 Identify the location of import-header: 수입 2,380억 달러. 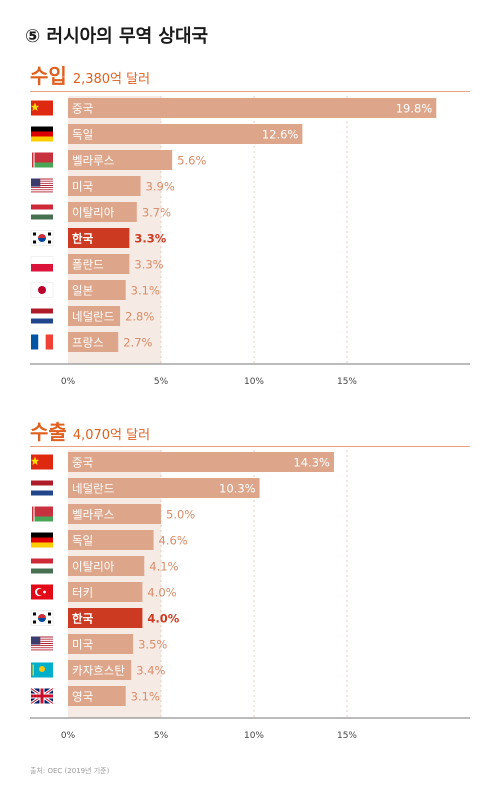
(90, 74).